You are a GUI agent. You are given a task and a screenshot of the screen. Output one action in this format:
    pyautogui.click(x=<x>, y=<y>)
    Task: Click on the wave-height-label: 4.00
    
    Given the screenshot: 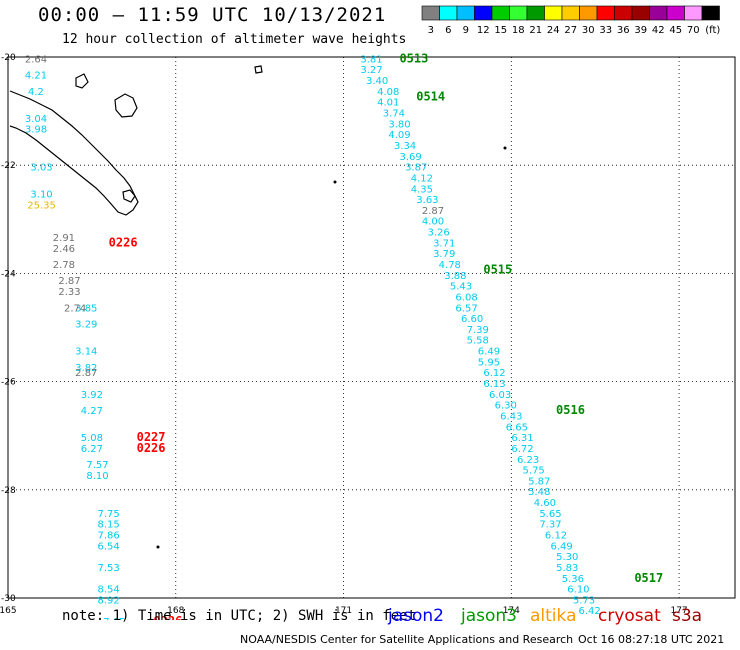 What is the action you would take?
    pyautogui.click(x=433, y=222)
    